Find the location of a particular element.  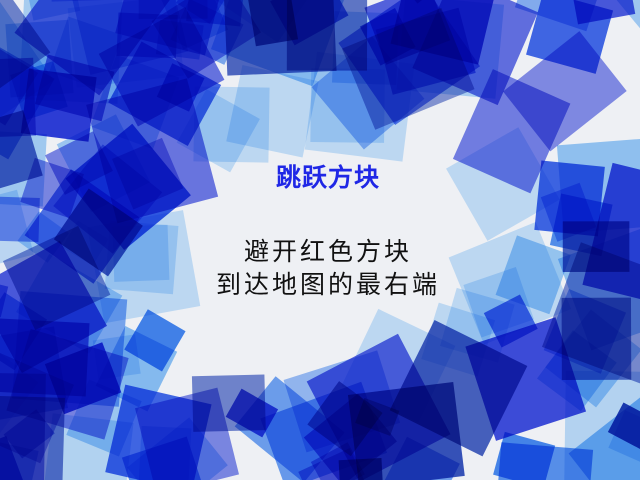

instruction-line-2: 到达地图的最右端 is located at coordinates (327, 284).